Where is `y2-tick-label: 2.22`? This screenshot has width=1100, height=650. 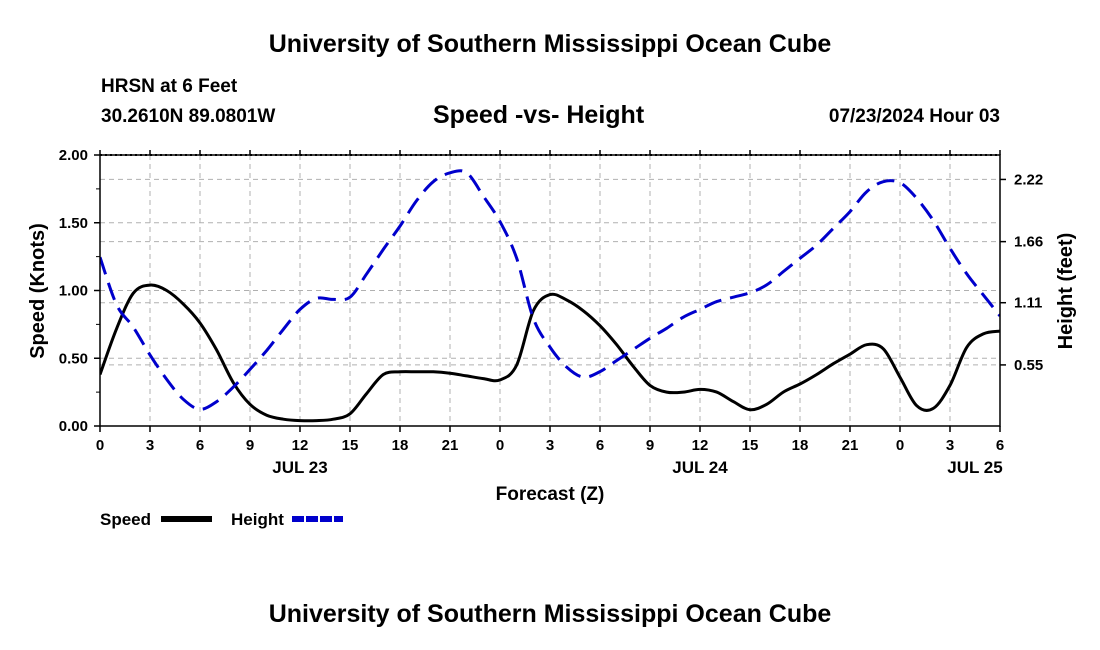
y2-tick-label: 2.22 is located at coordinates (1028, 179).